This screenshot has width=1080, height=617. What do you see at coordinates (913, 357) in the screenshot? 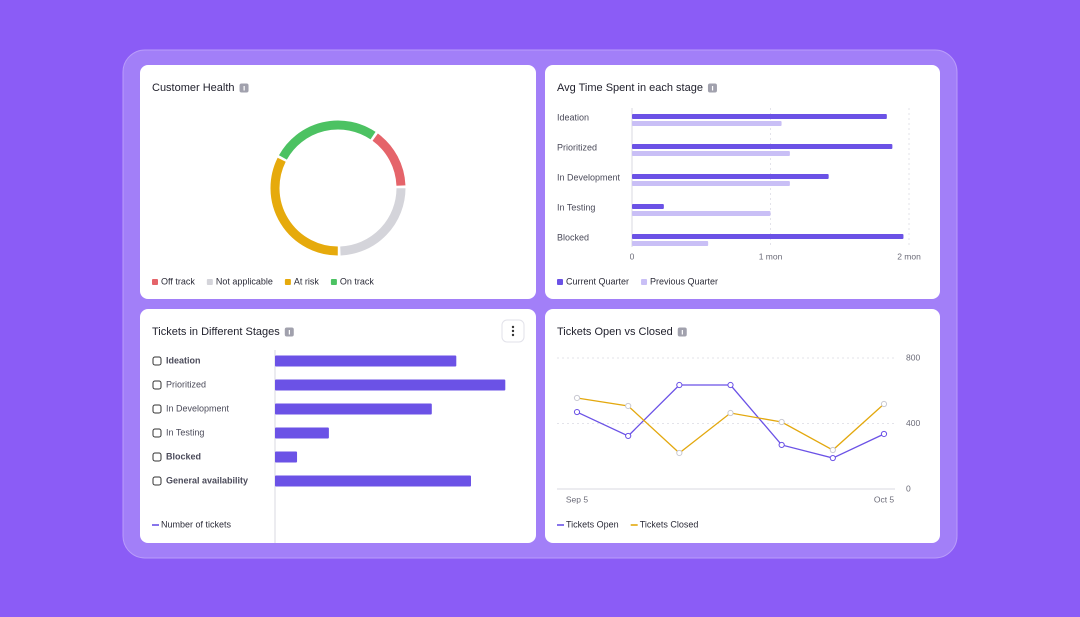
I see `y-tick-label: 800` at bounding box center [913, 357].